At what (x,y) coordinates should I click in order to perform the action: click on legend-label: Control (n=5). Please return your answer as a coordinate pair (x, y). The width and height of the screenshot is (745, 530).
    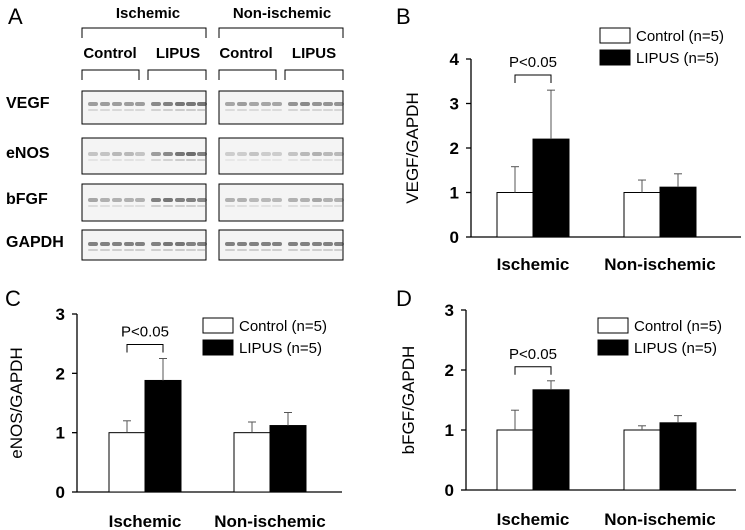
    Looking at the image, I should click on (678, 326).